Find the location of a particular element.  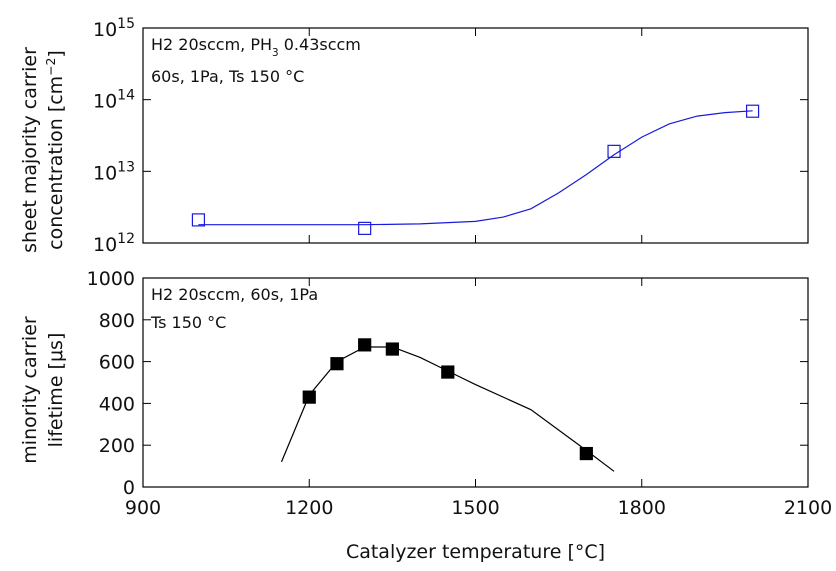

annotation: H2 20sccm, 60s, 1Pa is located at coordinates (234, 294).